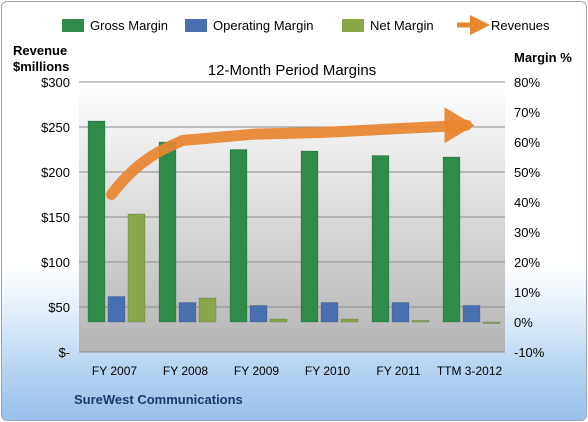 This screenshot has width=588, height=422. Describe the element at coordinates (256, 371) in the screenshot. I see `category-label: FY 2009` at that location.